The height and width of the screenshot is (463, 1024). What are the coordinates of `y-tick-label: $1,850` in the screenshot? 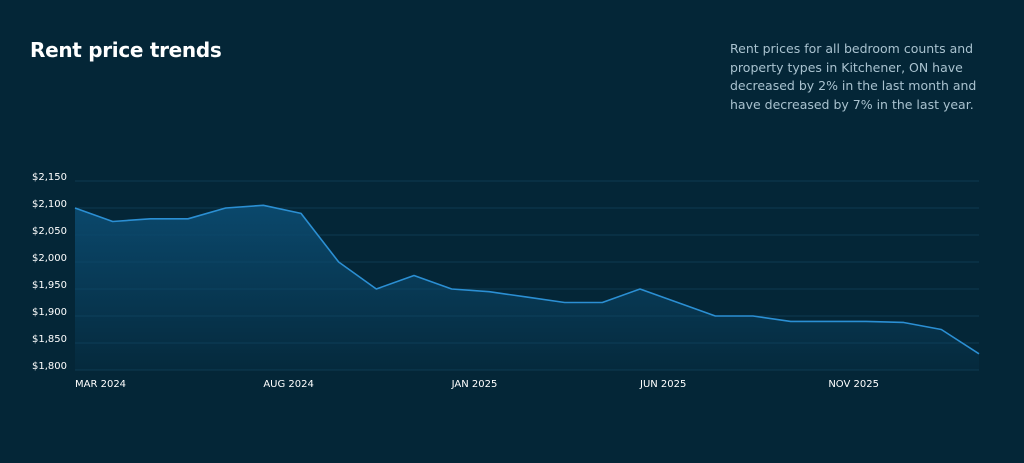 It's located at (49, 339).